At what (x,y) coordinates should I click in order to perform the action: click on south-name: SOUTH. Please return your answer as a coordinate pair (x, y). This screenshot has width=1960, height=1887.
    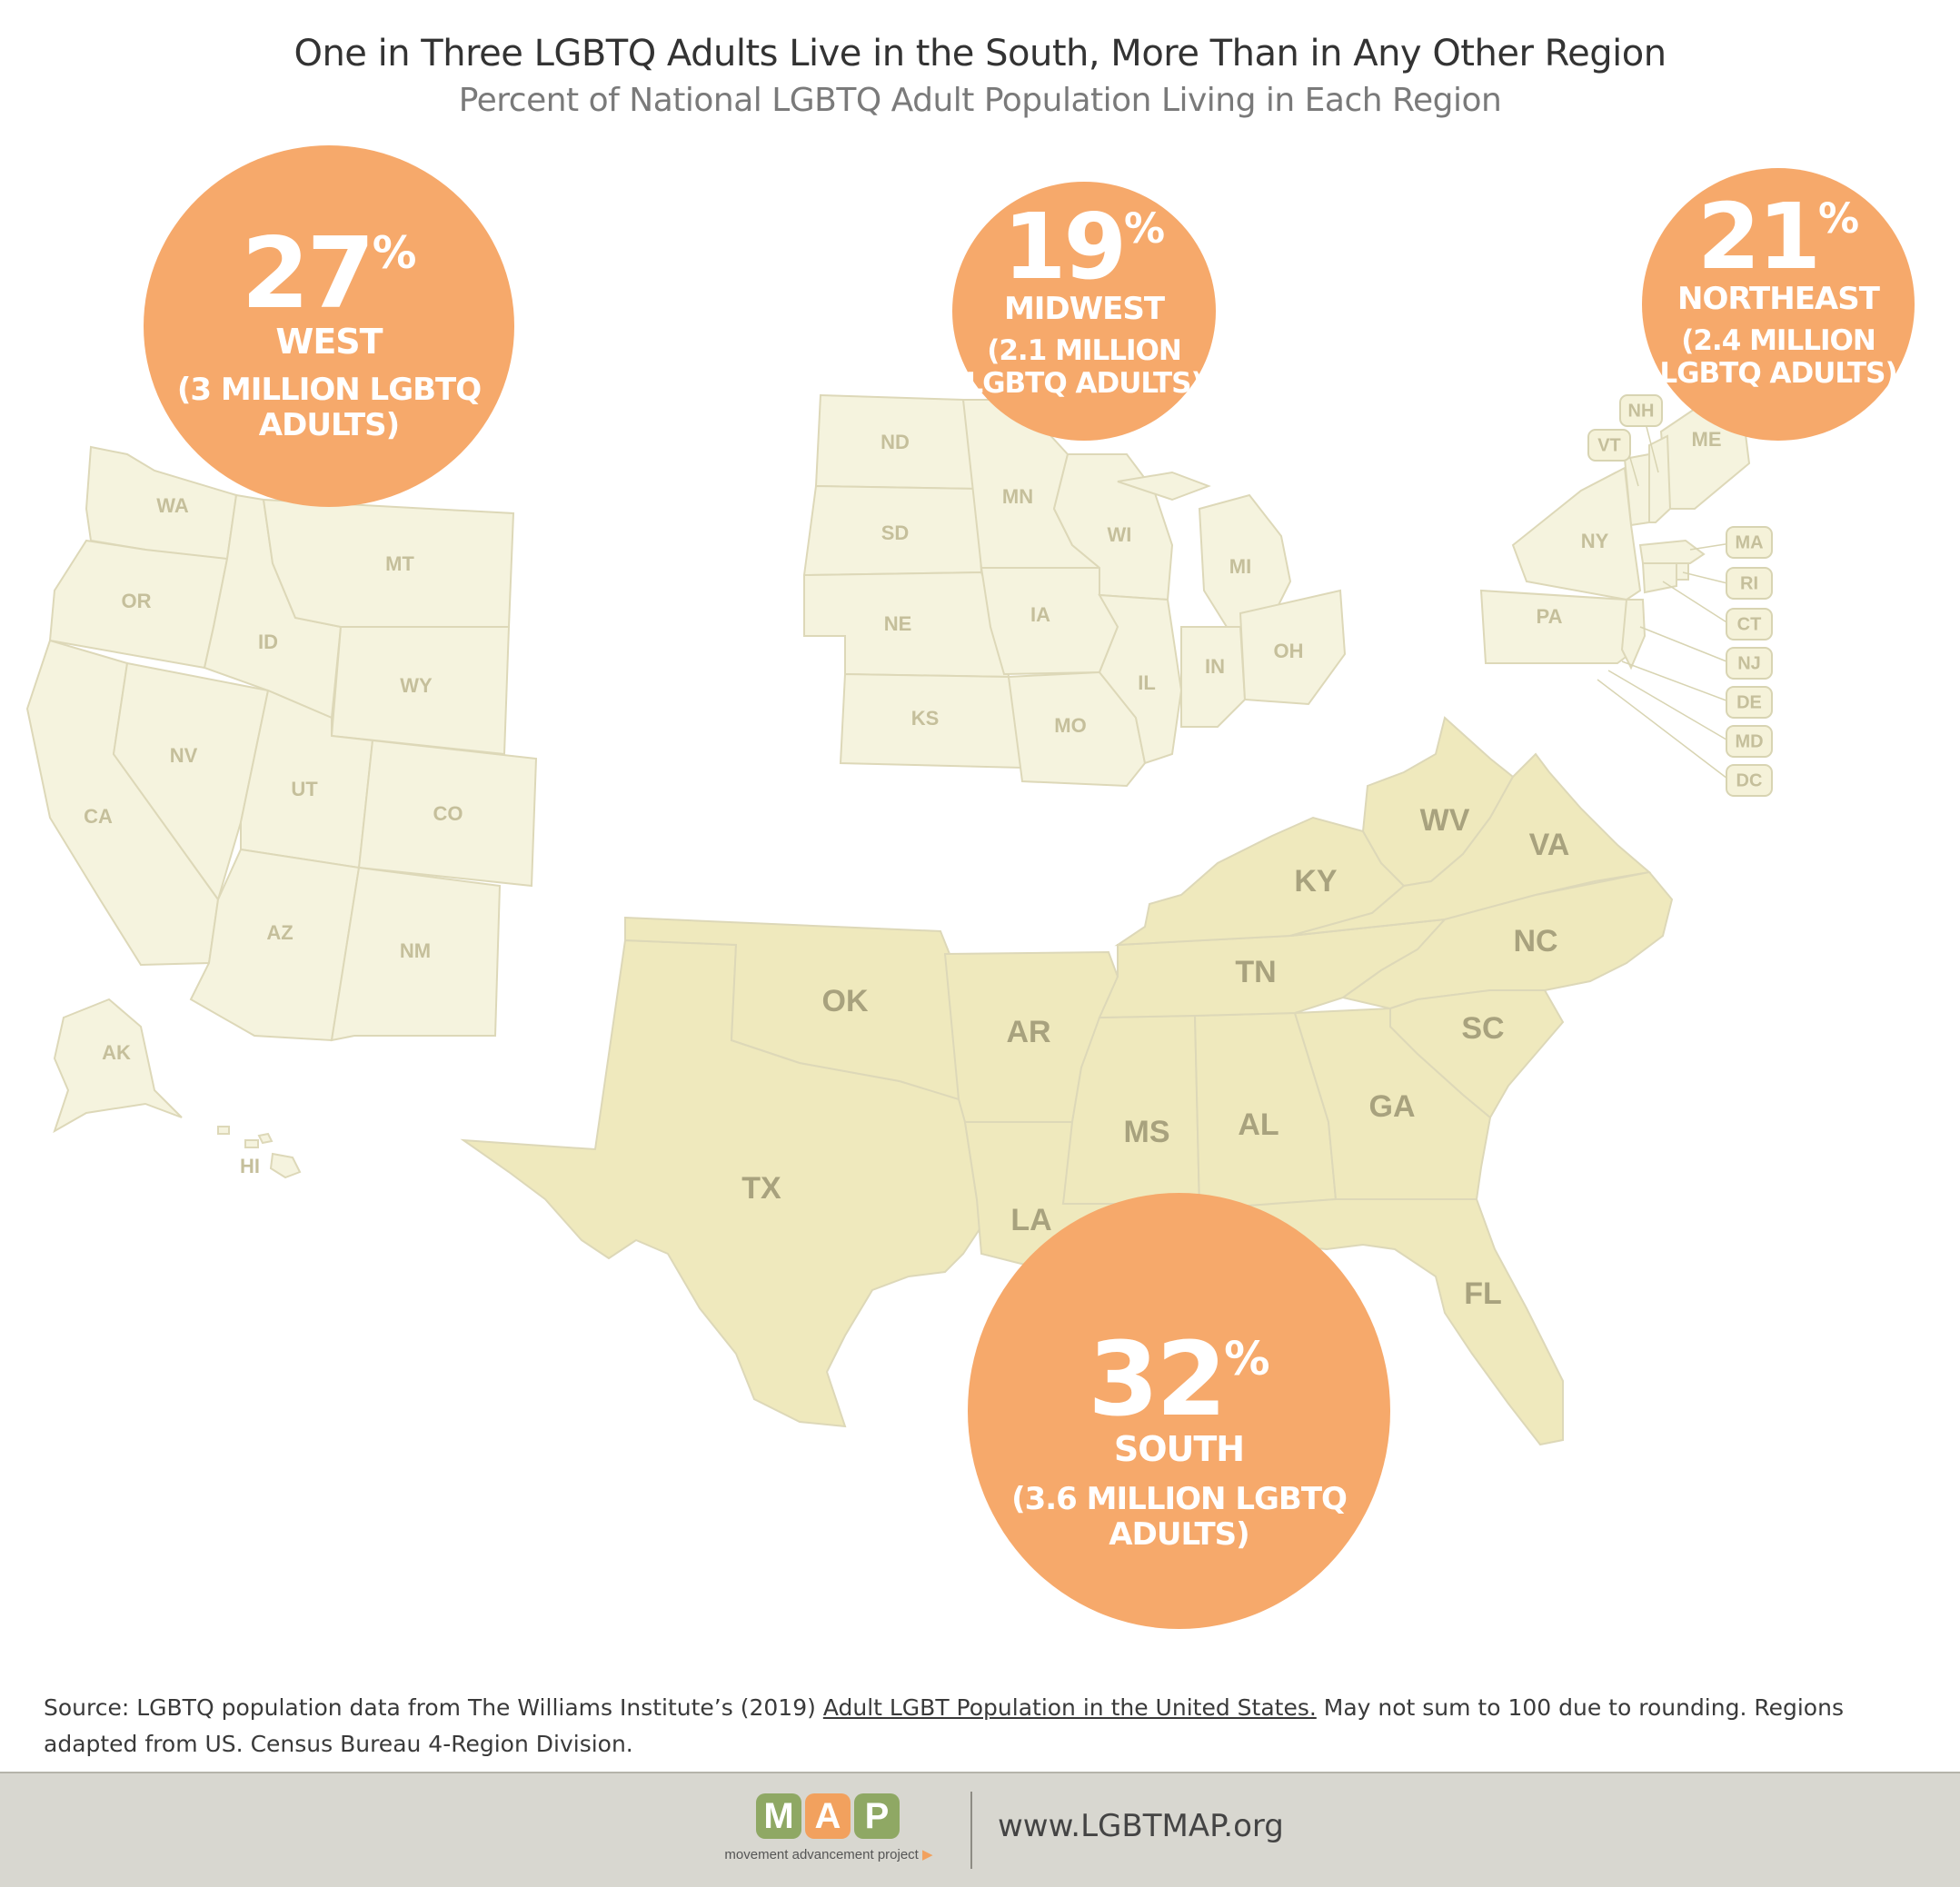
    Looking at the image, I should click on (1179, 1449).